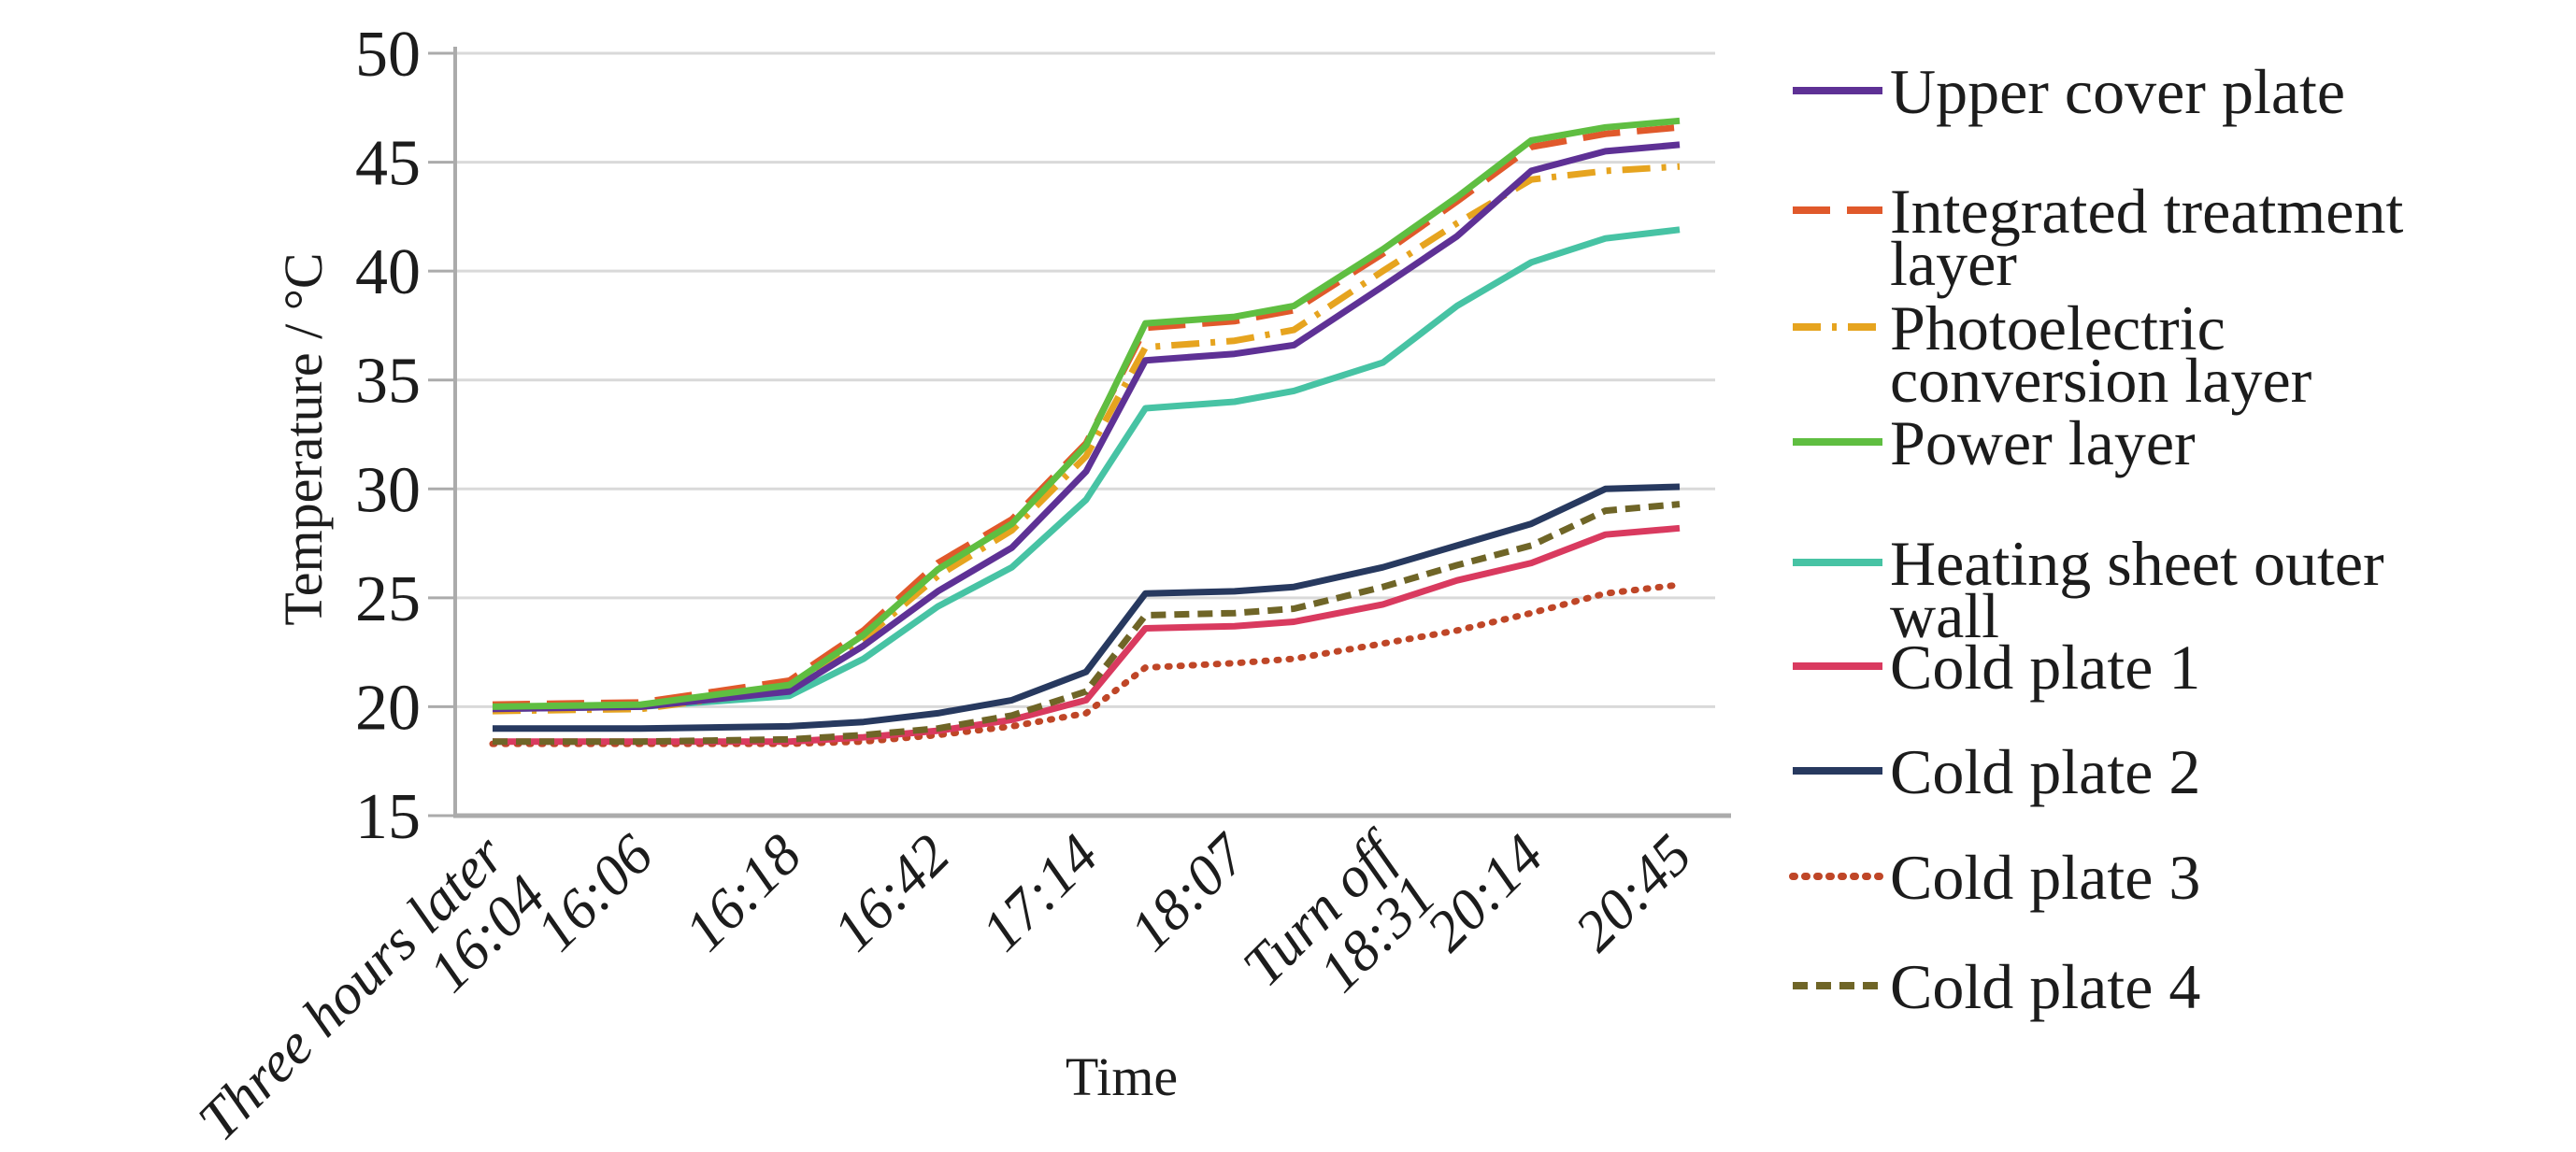 The height and width of the screenshot is (1152, 2576). I want to click on legend-label-integrated-treatment-layer: Integrated treatment, so click(2146, 211).